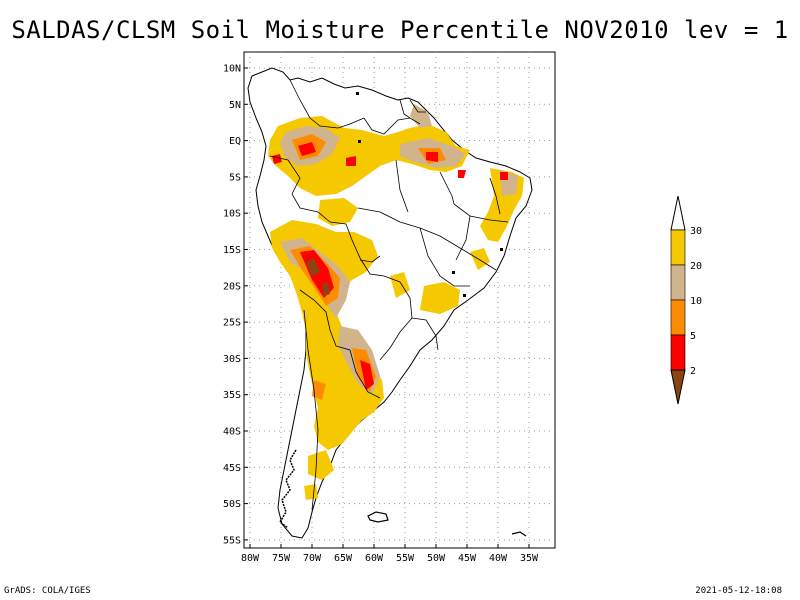 The height and width of the screenshot is (600, 800). What do you see at coordinates (312, 558) in the screenshot?
I see `lon-tick-label: 70W` at bounding box center [312, 558].